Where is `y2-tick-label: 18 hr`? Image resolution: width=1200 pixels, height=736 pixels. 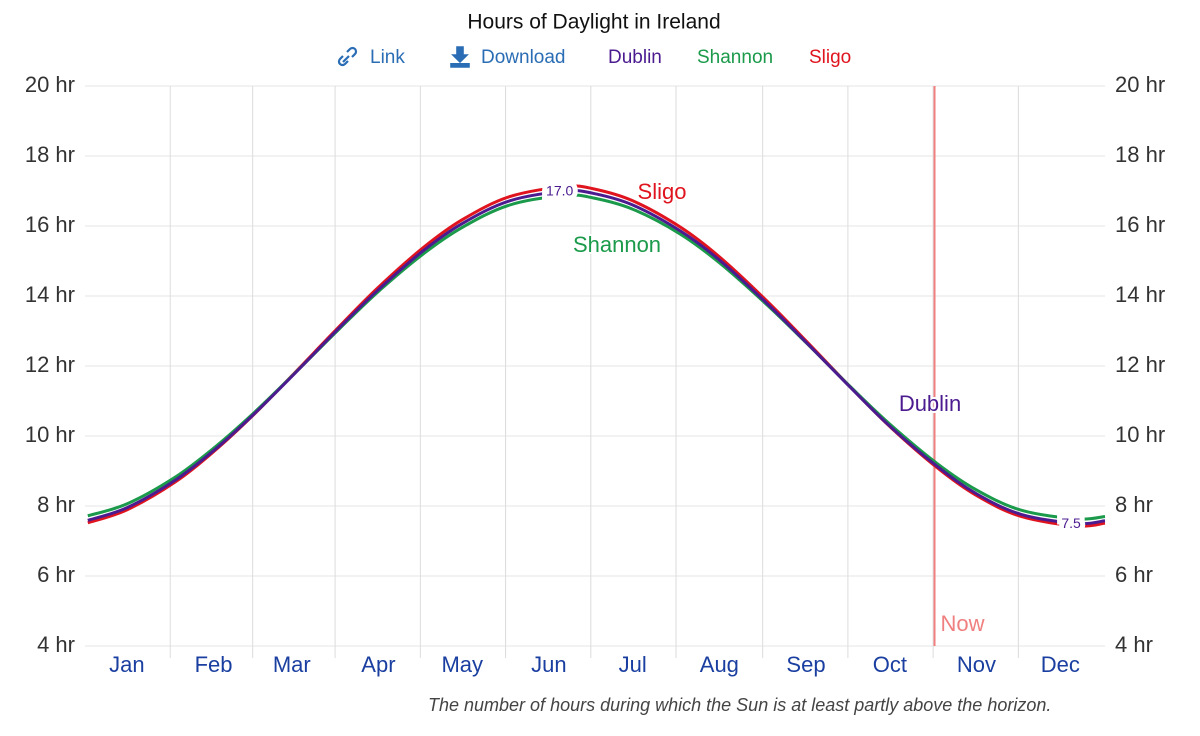
y2-tick-label: 18 hr is located at coordinates (1140, 154).